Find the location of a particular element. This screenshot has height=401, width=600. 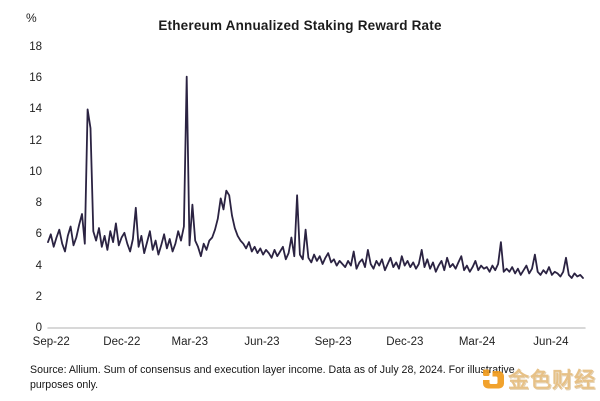

x-tick-label: Jun-23 is located at coordinates (262, 342).